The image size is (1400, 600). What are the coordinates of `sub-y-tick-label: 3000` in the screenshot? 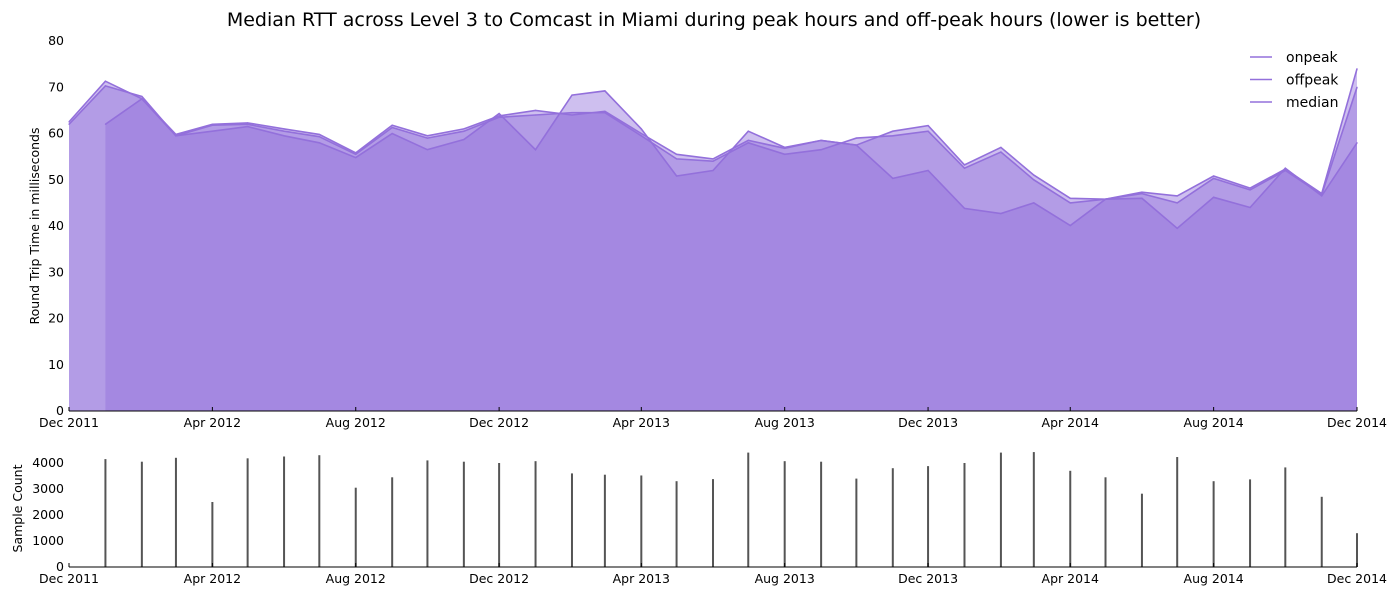 It's located at (48, 488).